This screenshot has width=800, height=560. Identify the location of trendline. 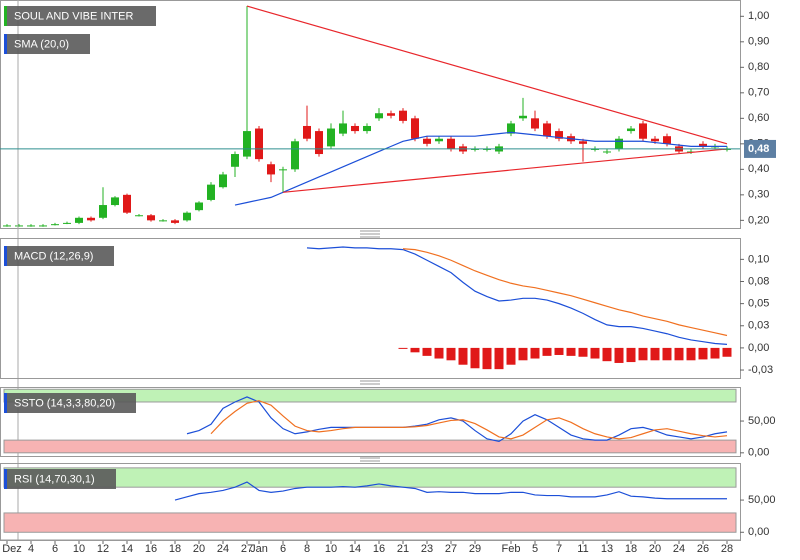
(505, 170).